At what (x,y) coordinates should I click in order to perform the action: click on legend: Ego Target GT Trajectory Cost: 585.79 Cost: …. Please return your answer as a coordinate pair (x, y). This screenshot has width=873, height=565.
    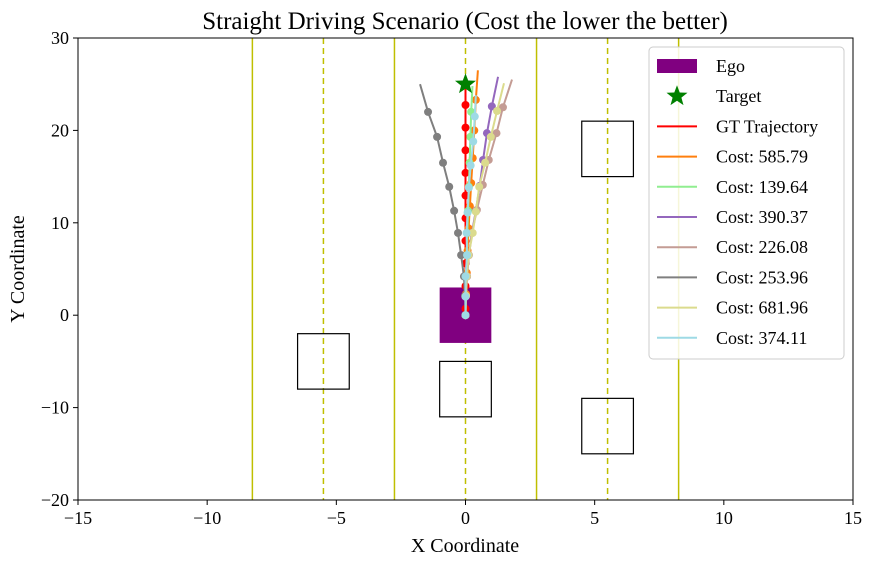
    Looking at the image, I should click on (746, 203).